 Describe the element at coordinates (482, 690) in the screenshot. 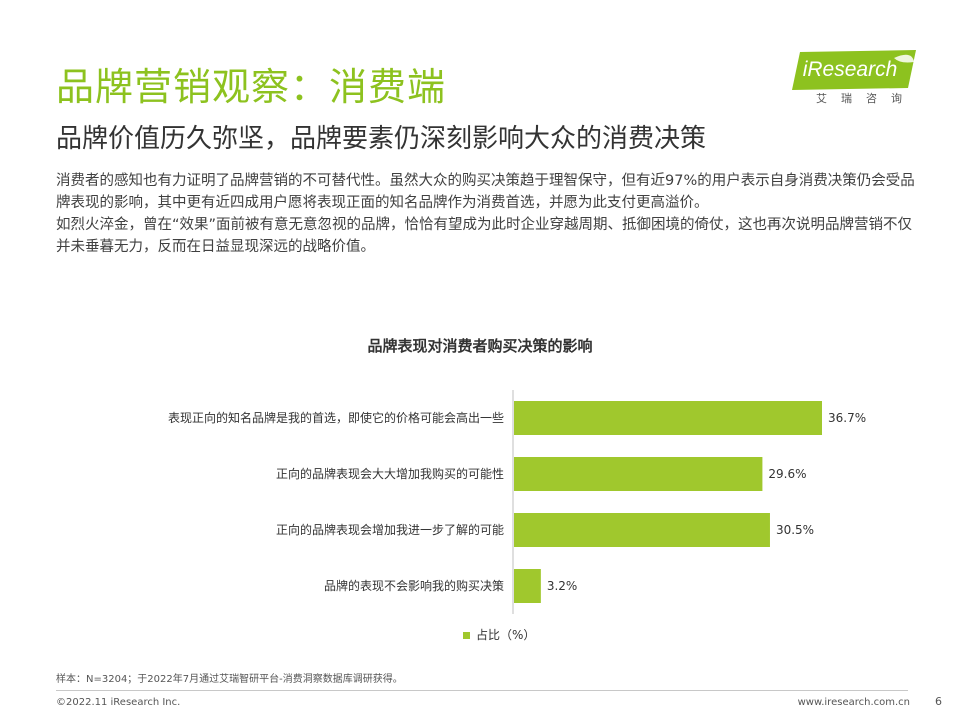

I see `footer-divider` at that location.